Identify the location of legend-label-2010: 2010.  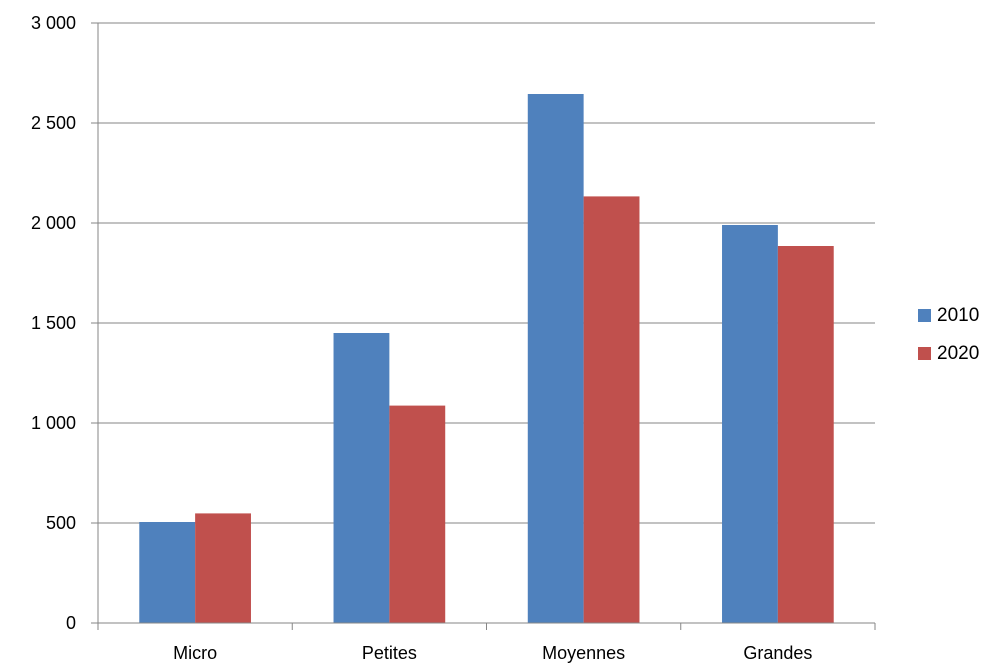
(958, 315).